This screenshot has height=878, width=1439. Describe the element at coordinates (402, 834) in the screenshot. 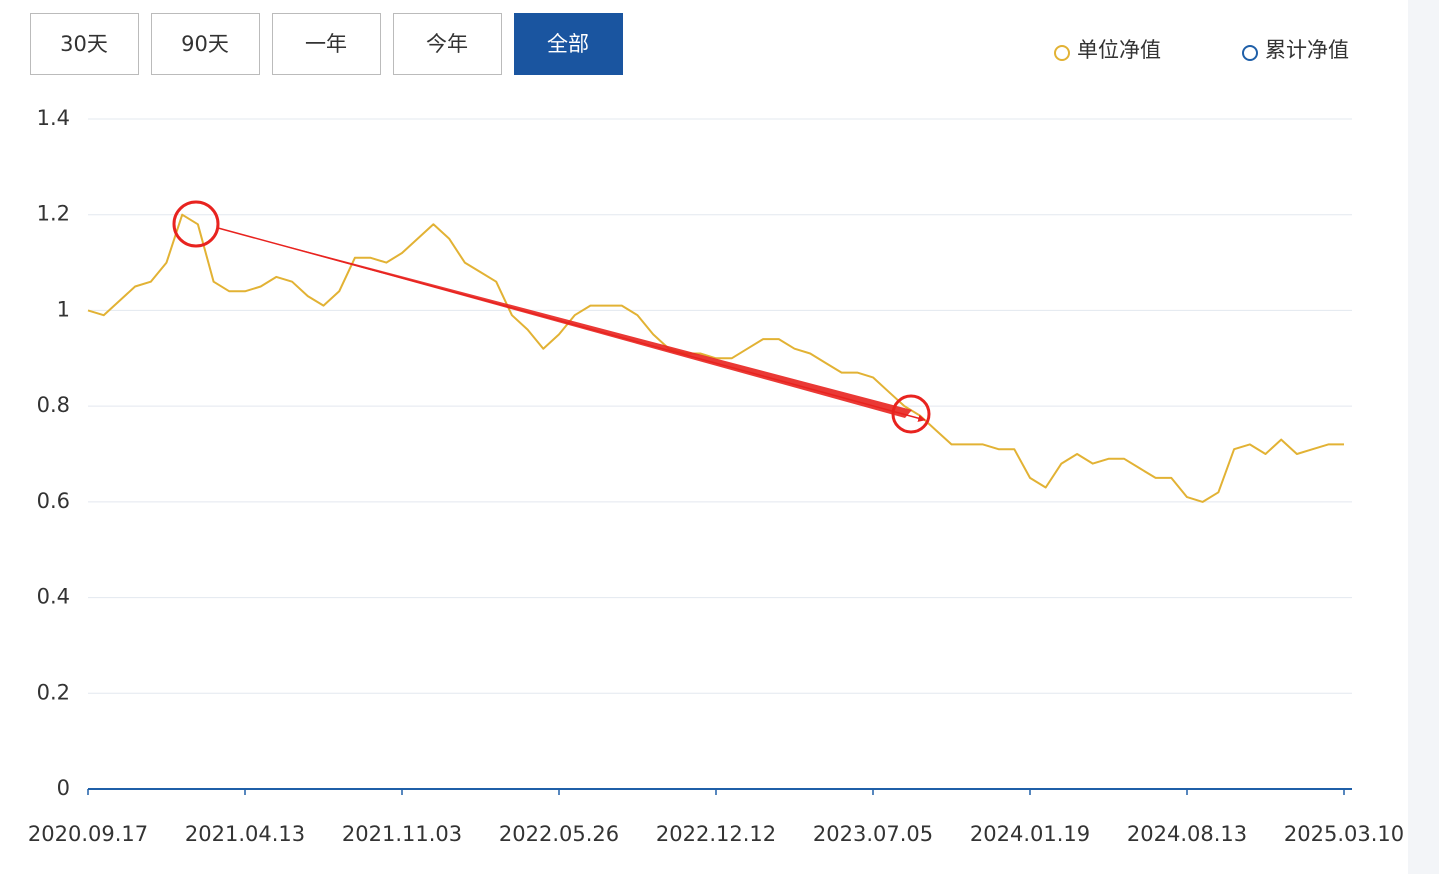

I see `x-tick-label: 2021.11.03` at that location.